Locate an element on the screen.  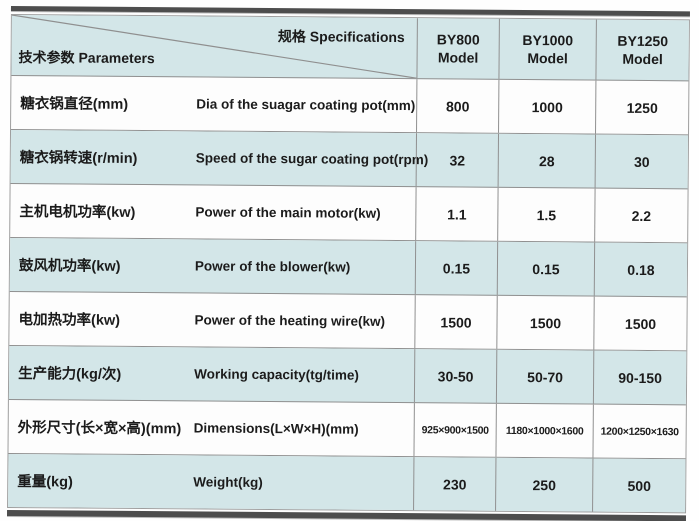
value-by1000: 1000 is located at coordinates (547, 106).